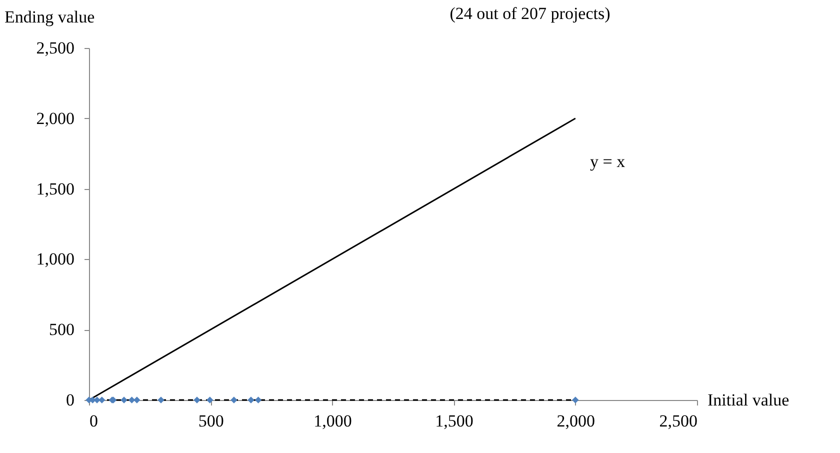  What do you see at coordinates (55, 188) in the screenshot?
I see `y-tick-label: 1,500` at bounding box center [55, 188].